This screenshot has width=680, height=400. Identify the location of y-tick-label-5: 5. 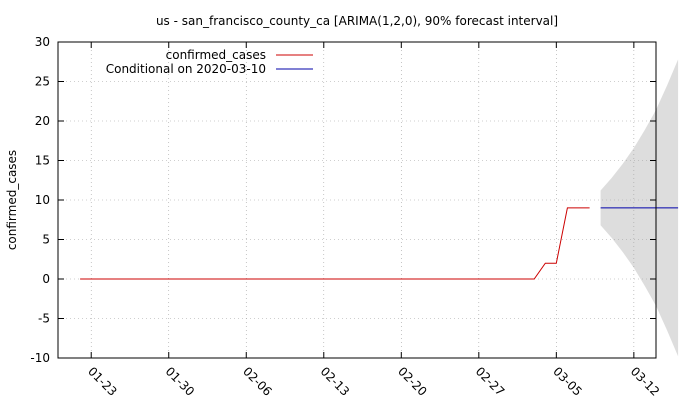
(46, 240).